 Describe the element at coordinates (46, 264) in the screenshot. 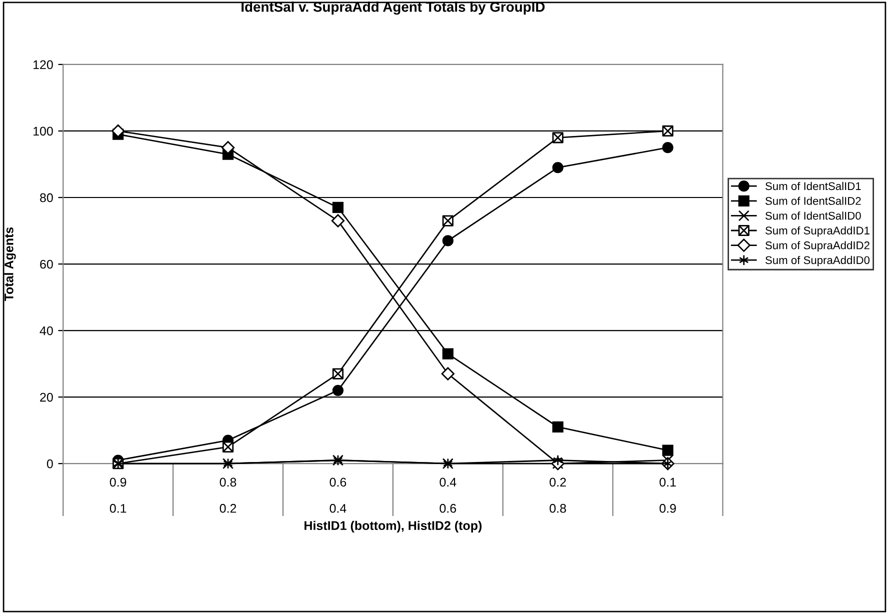

I see `y-tick-label: 60` at that location.